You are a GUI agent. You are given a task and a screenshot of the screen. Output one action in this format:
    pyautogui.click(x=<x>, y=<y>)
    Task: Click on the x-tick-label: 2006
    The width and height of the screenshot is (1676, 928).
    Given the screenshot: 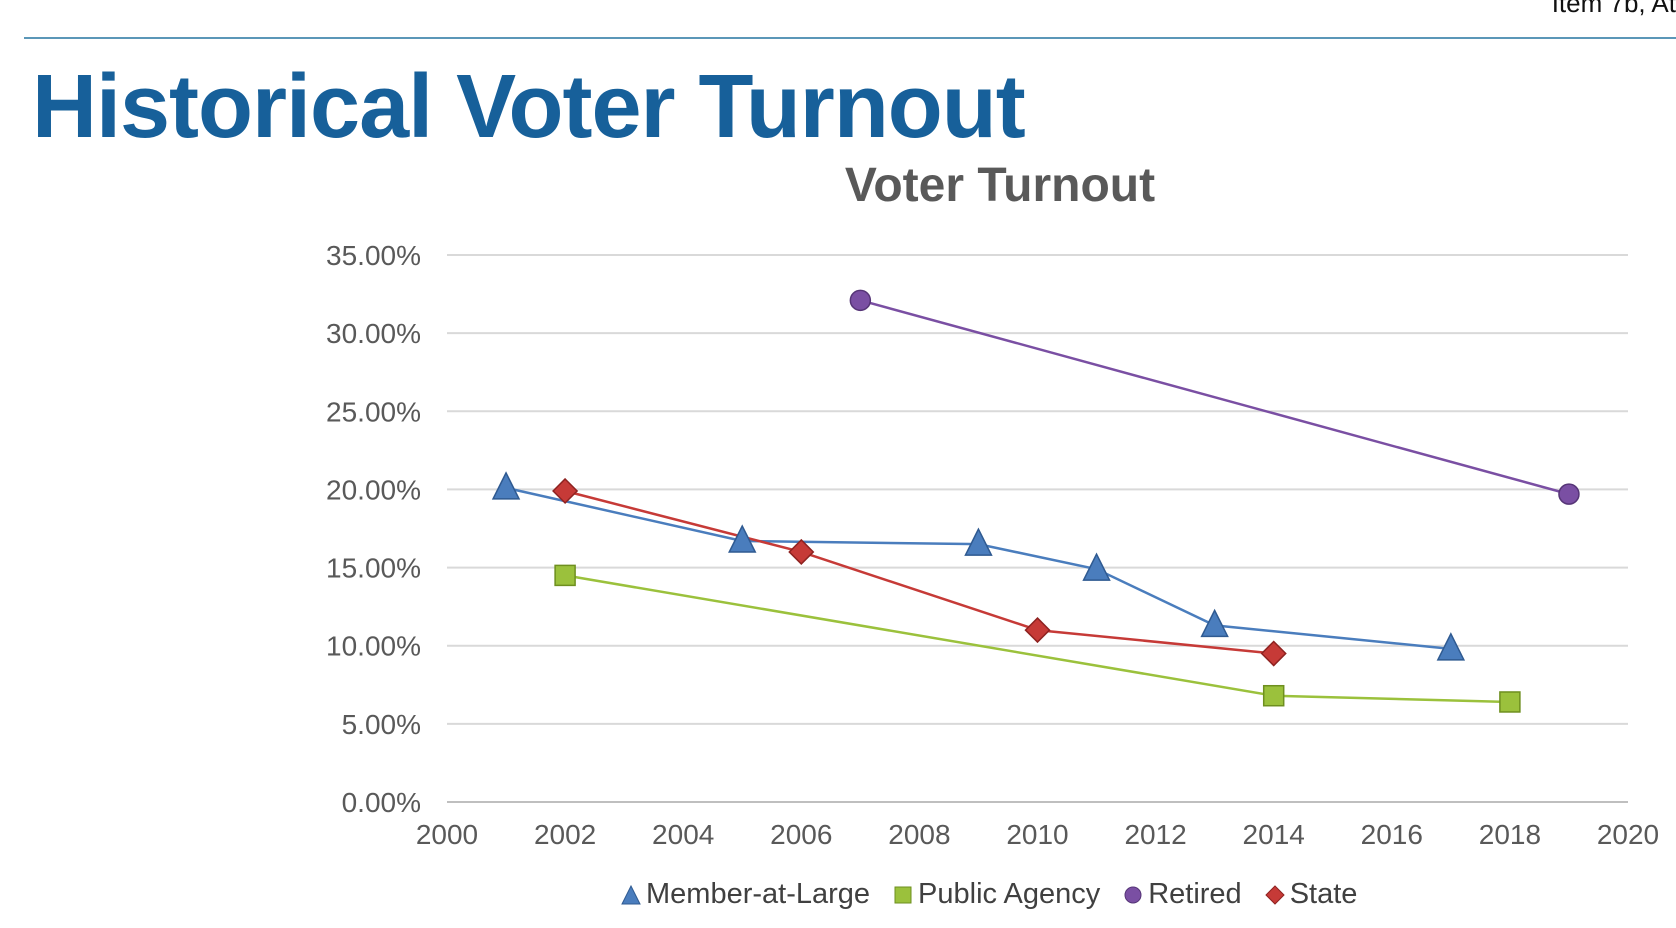 What is the action you would take?
    pyautogui.click(x=801, y=834)
    